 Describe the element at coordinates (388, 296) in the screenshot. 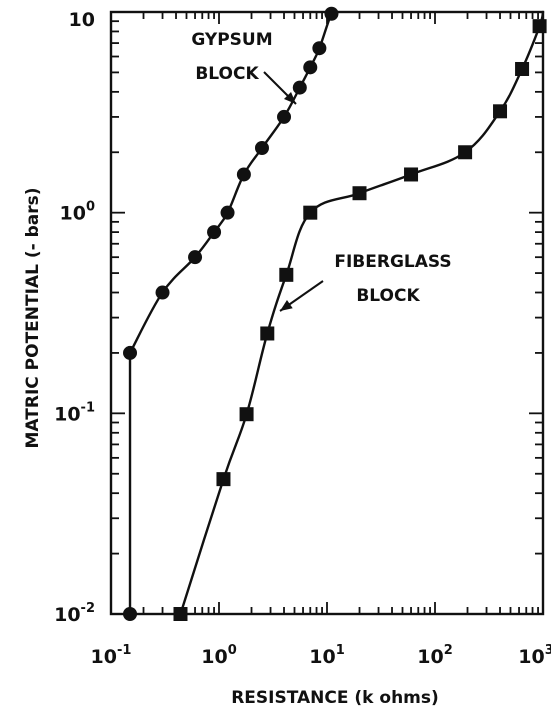

I see `fiberglass-label: BLOCK` at that location.